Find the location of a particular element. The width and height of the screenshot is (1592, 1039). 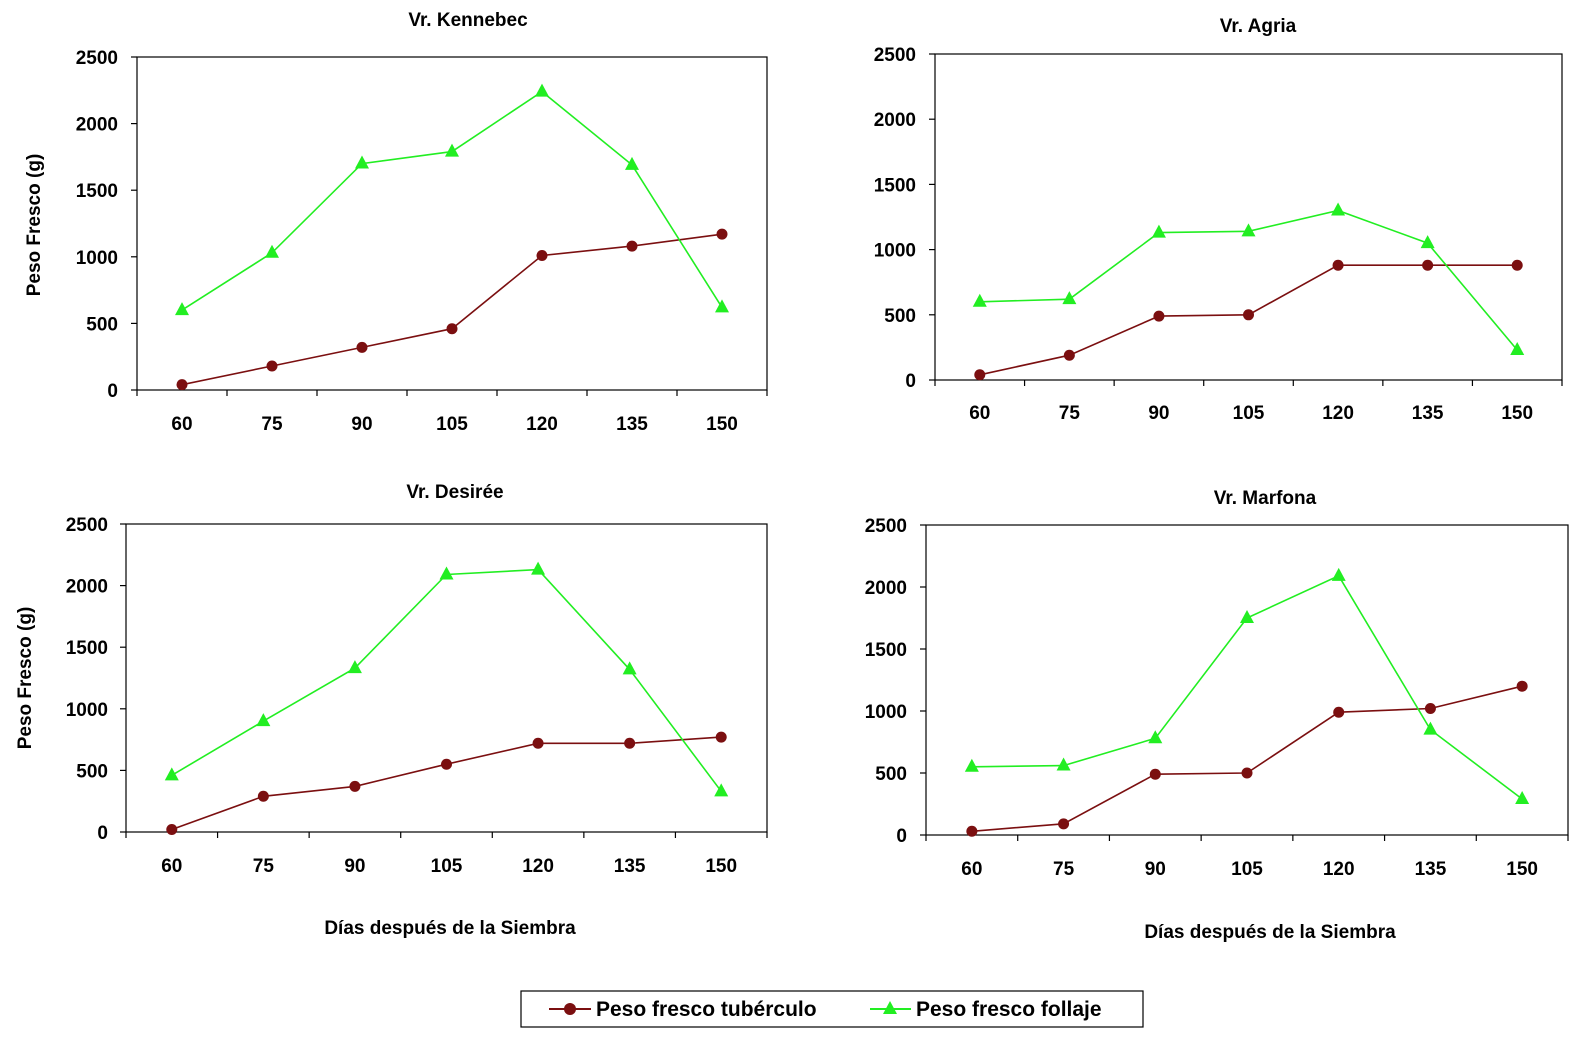

legend-label-follaje: Peso fresco follaje is located at coordinates (1009, 1009).